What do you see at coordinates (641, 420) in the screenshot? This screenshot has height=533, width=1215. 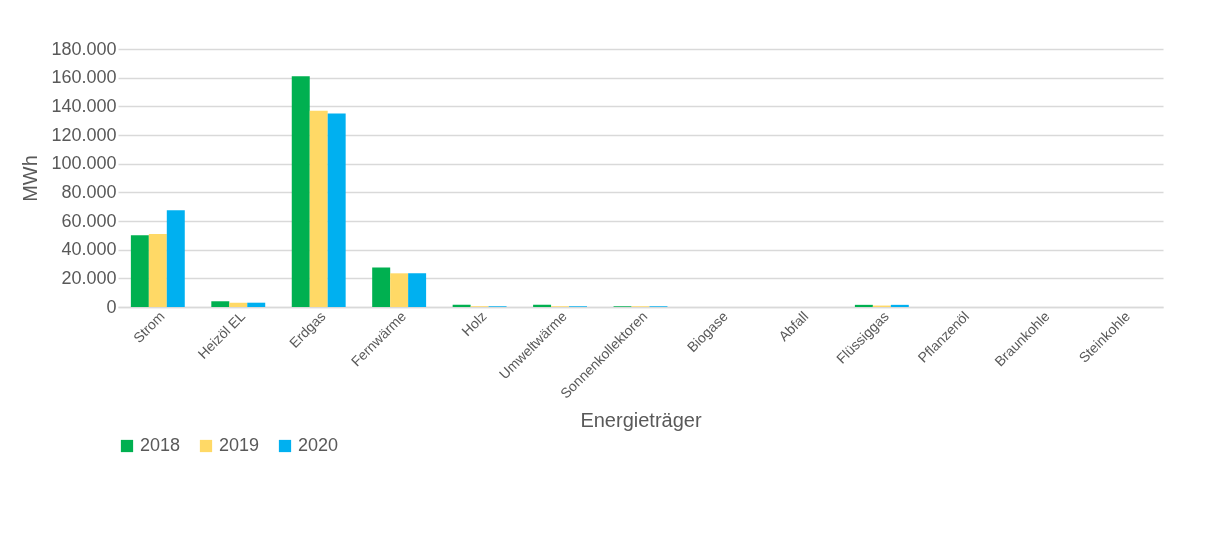 I see `x-axis-title: Energieträger` at bounding box center [641, 420].